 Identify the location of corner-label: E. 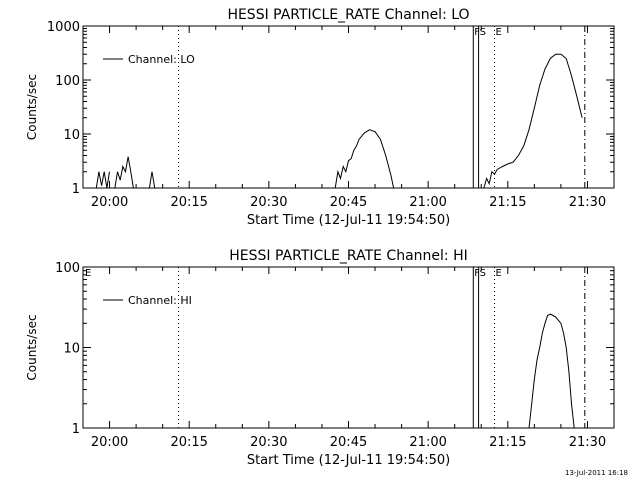
(88, 273).